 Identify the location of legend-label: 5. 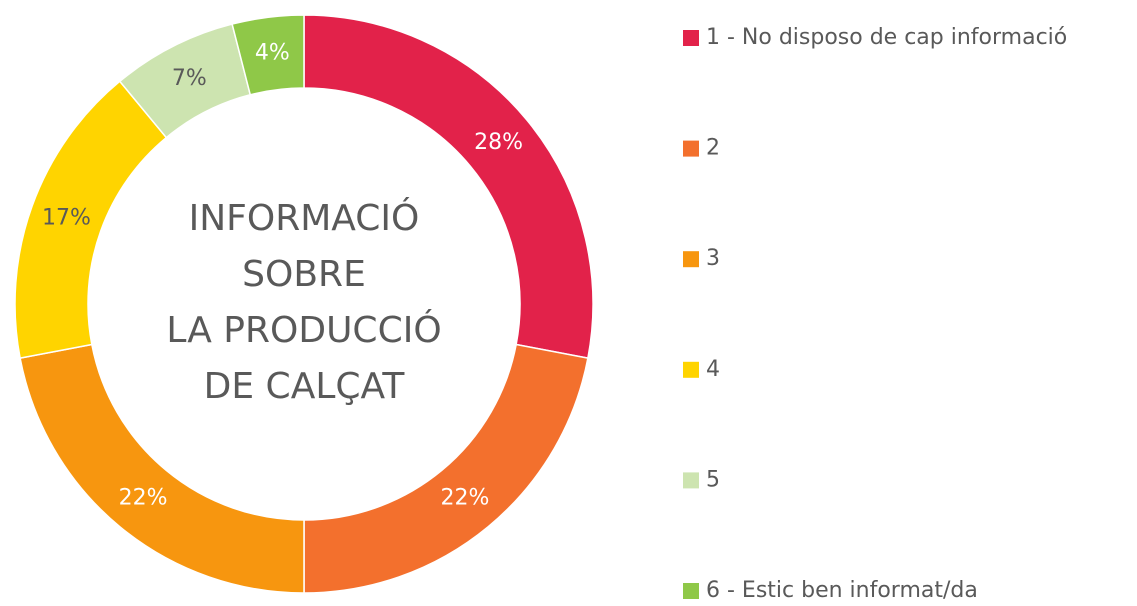
(713, 479).